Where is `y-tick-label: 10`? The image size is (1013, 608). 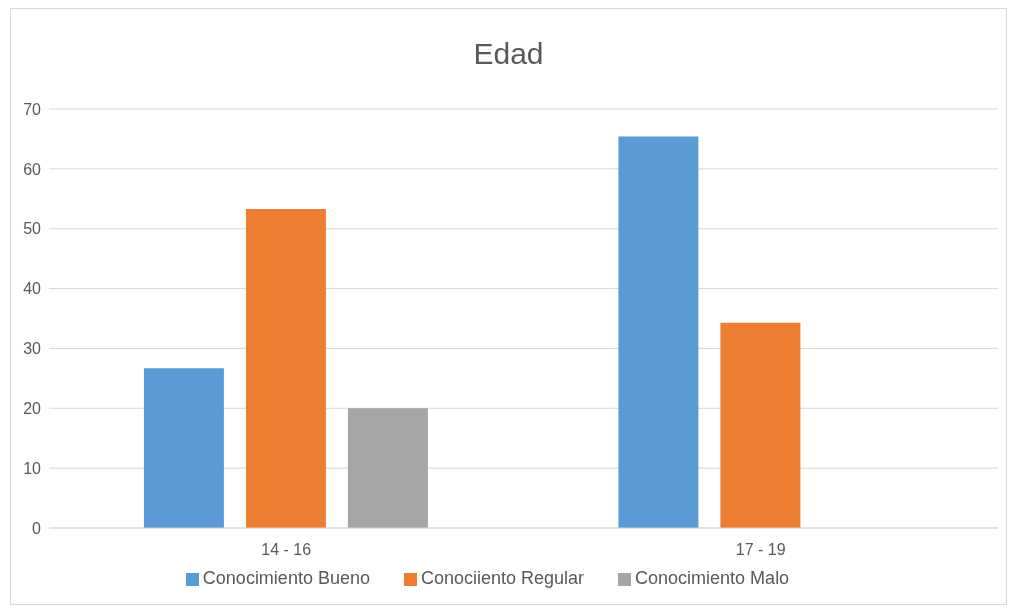
y-tick-label: 10 is located at coordinates (32, 468).